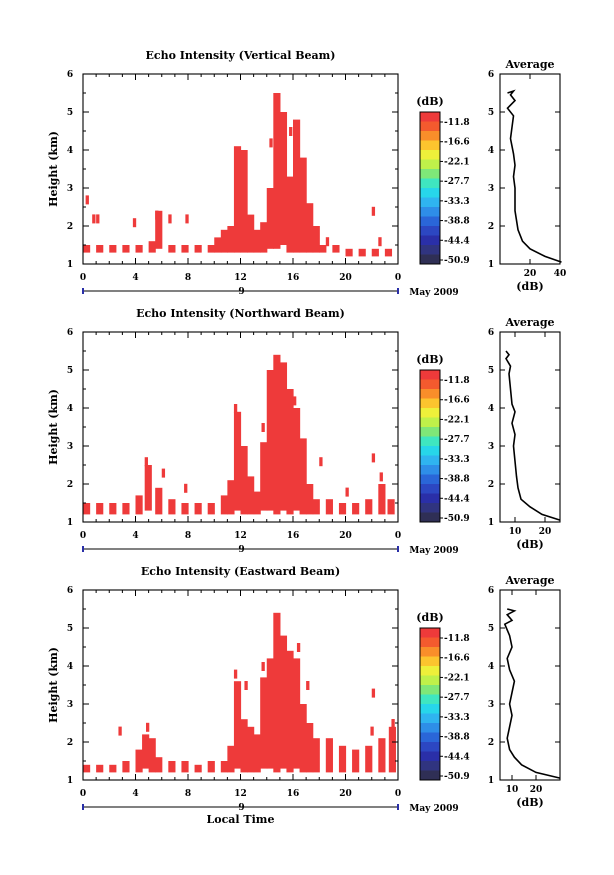  Describe the element at coordinates (429, 359) in the screenshot. I see `colorbar-unit: (dB)` at that location.